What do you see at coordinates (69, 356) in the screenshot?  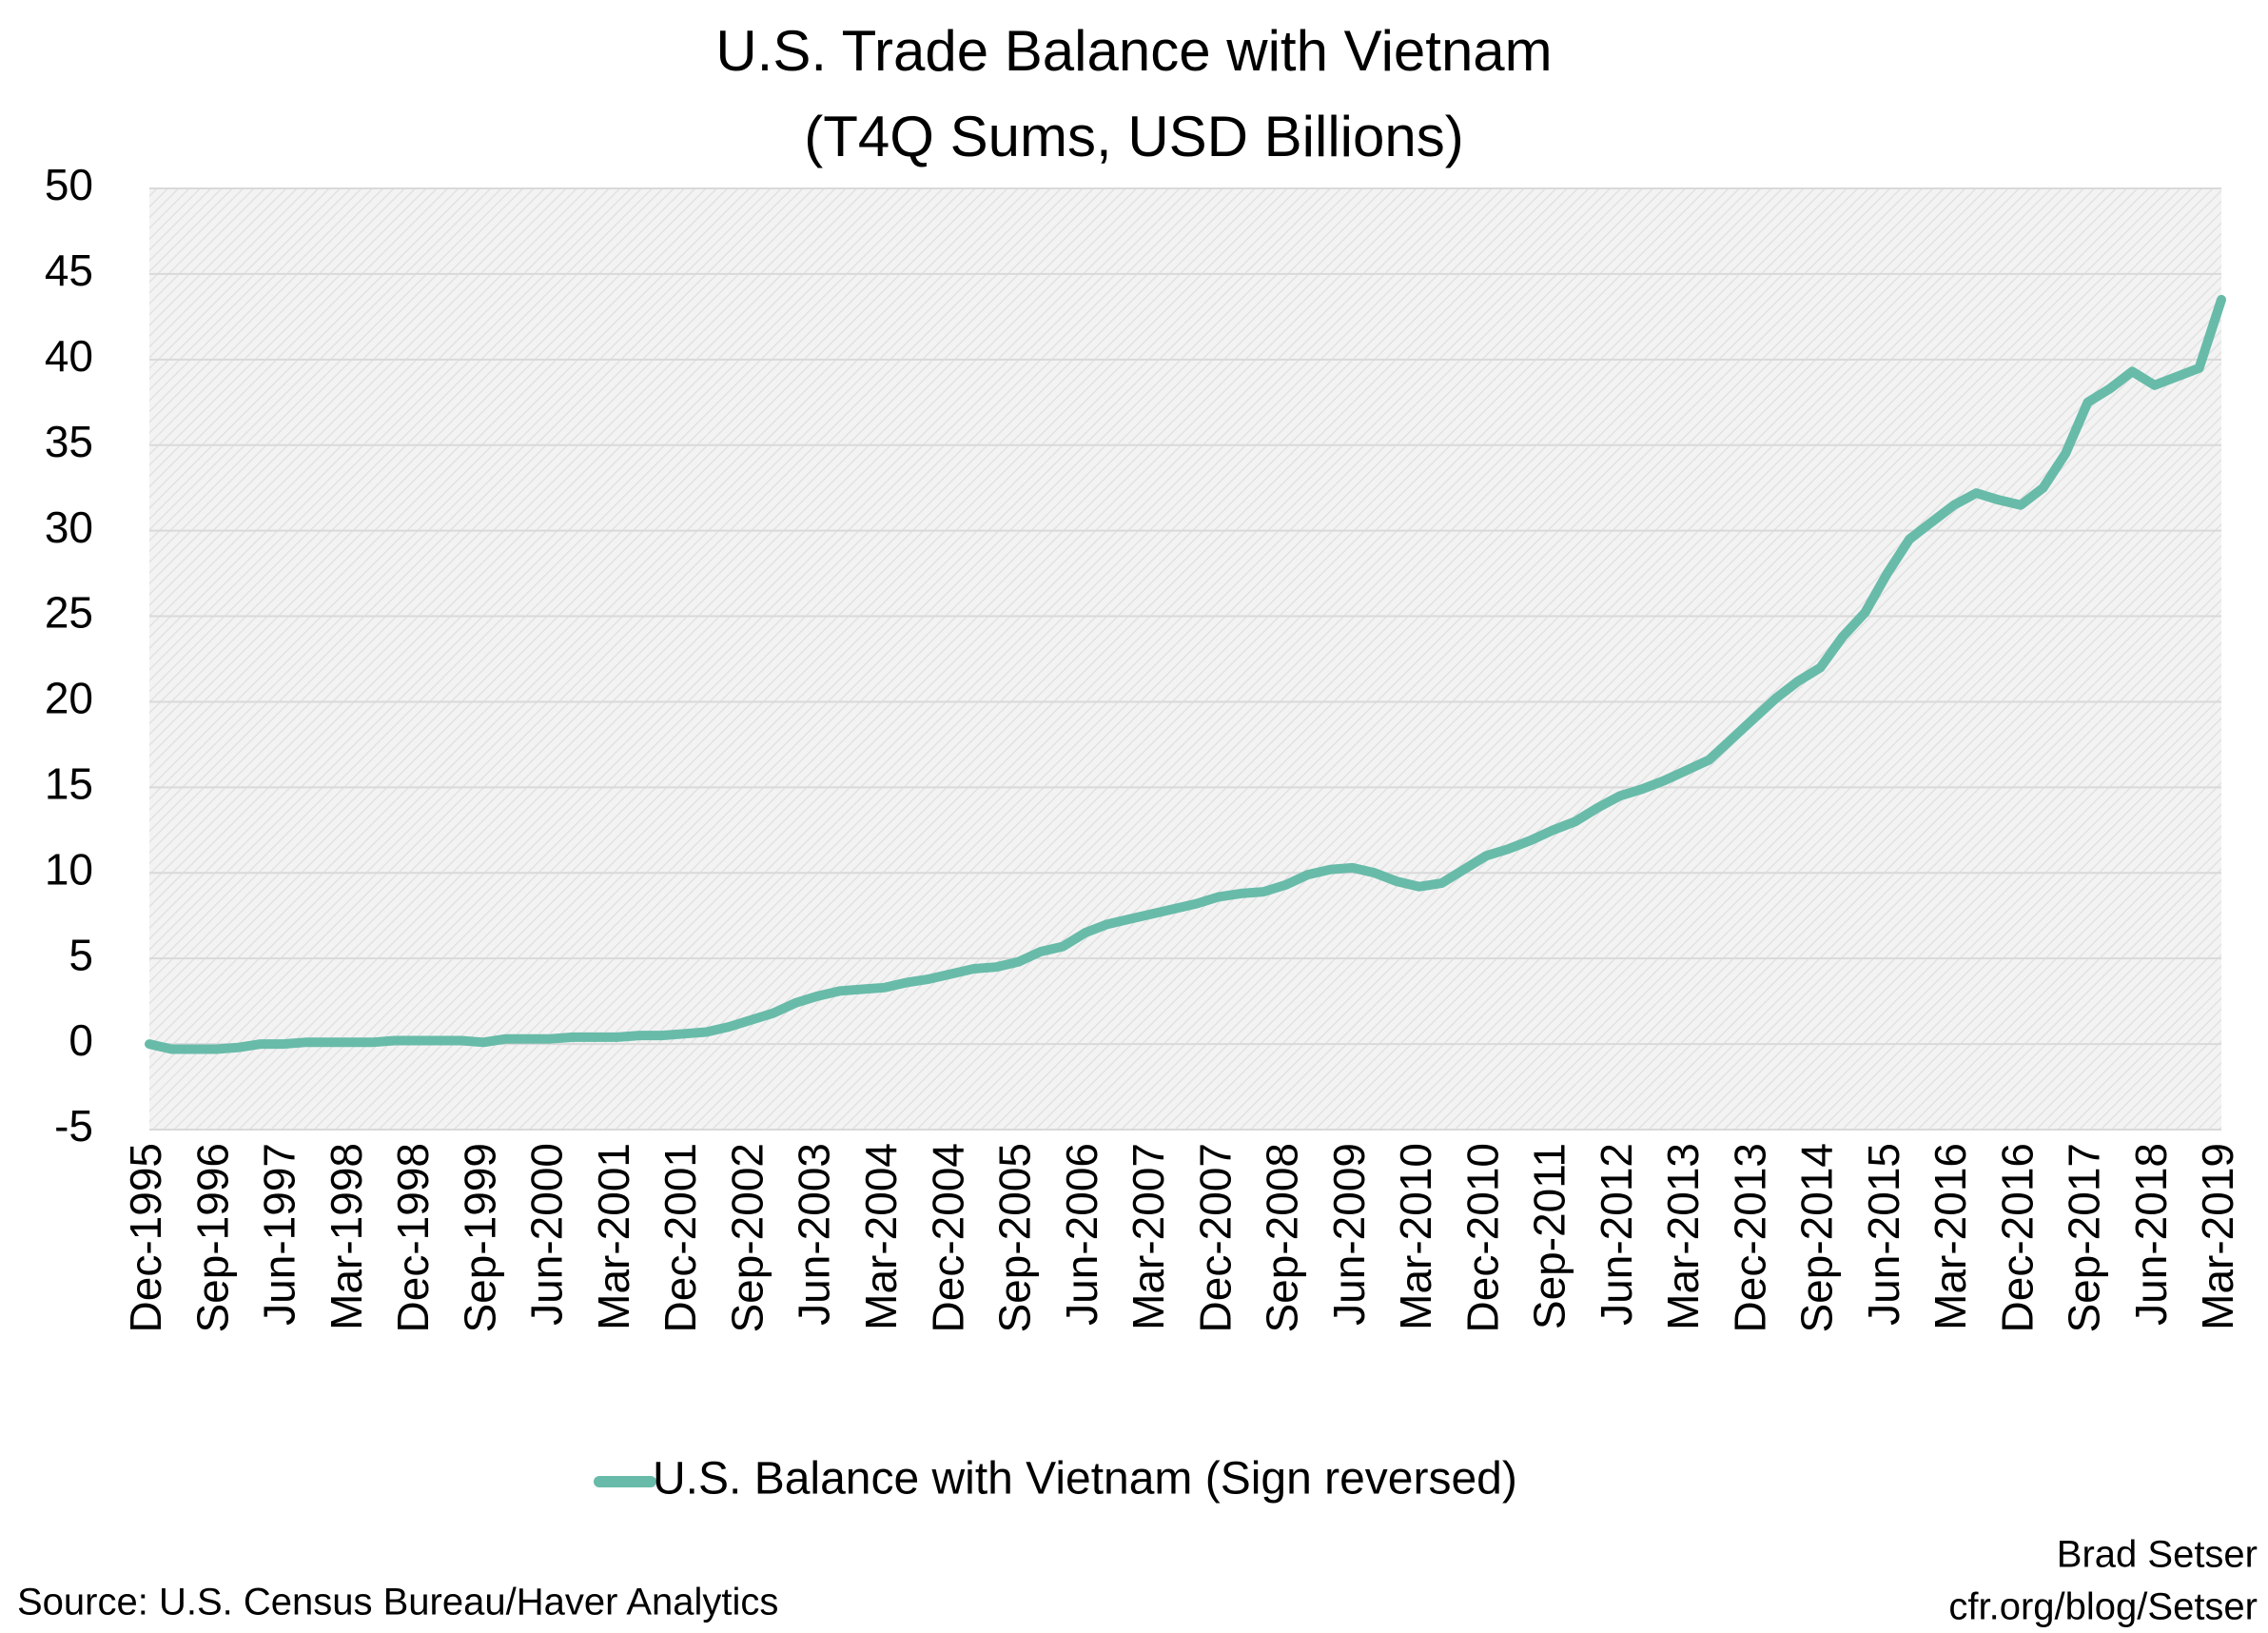 I see `y-tick-label: 40` at bounding box center [69, 356].